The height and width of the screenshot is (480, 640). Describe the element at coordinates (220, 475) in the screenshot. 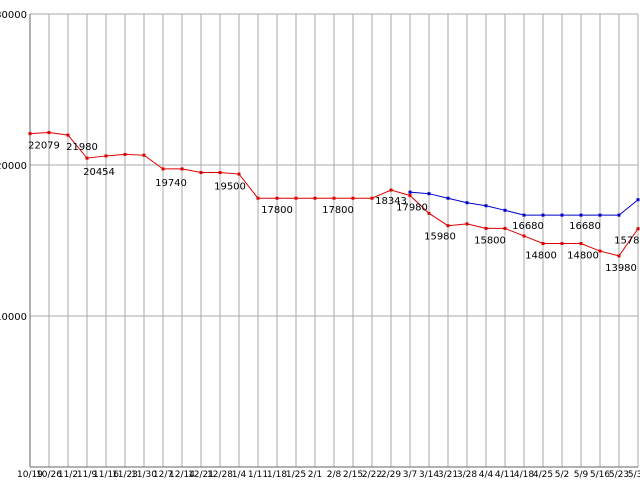

I see `x-axis-tick-label: 12/28` at that location.